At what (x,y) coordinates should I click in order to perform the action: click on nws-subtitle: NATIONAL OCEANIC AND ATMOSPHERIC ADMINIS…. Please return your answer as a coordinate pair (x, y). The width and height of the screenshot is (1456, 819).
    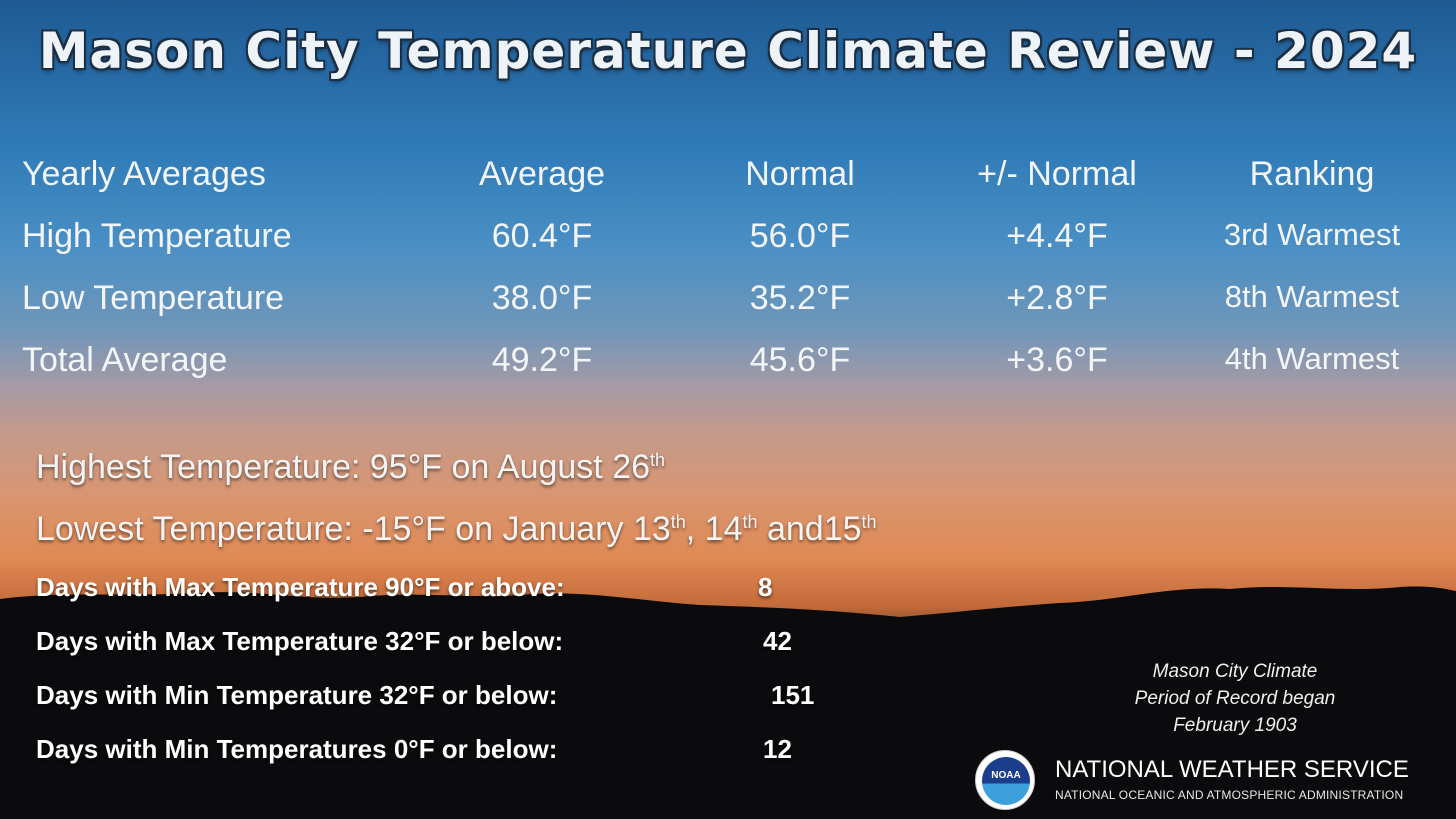
    Looking at the image, I should click on (1229, 795).